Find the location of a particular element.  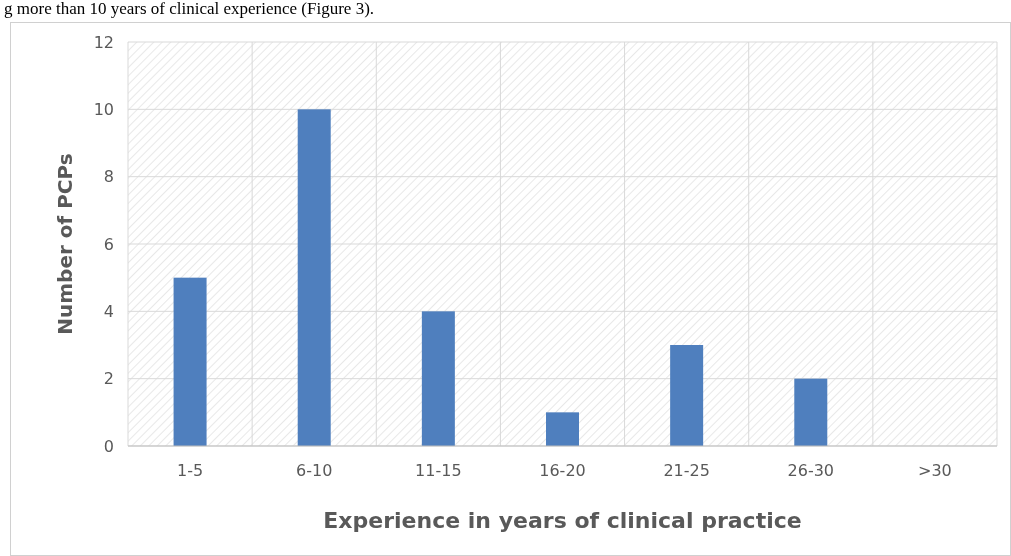

y-axis-title: Number of PCPs is located at coordinates (65, 244).